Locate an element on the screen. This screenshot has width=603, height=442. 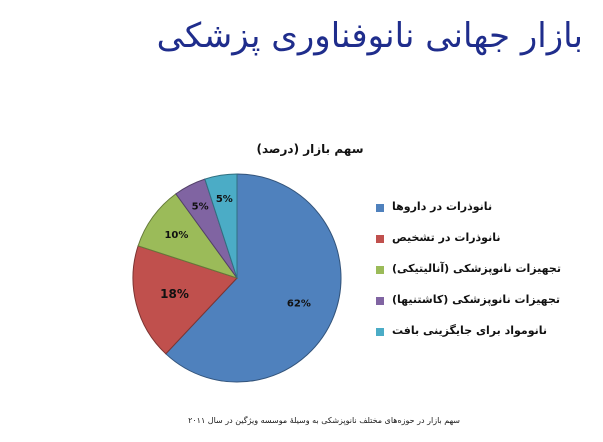
pie-slice-diagnosis is located at coordinates (185, 300).